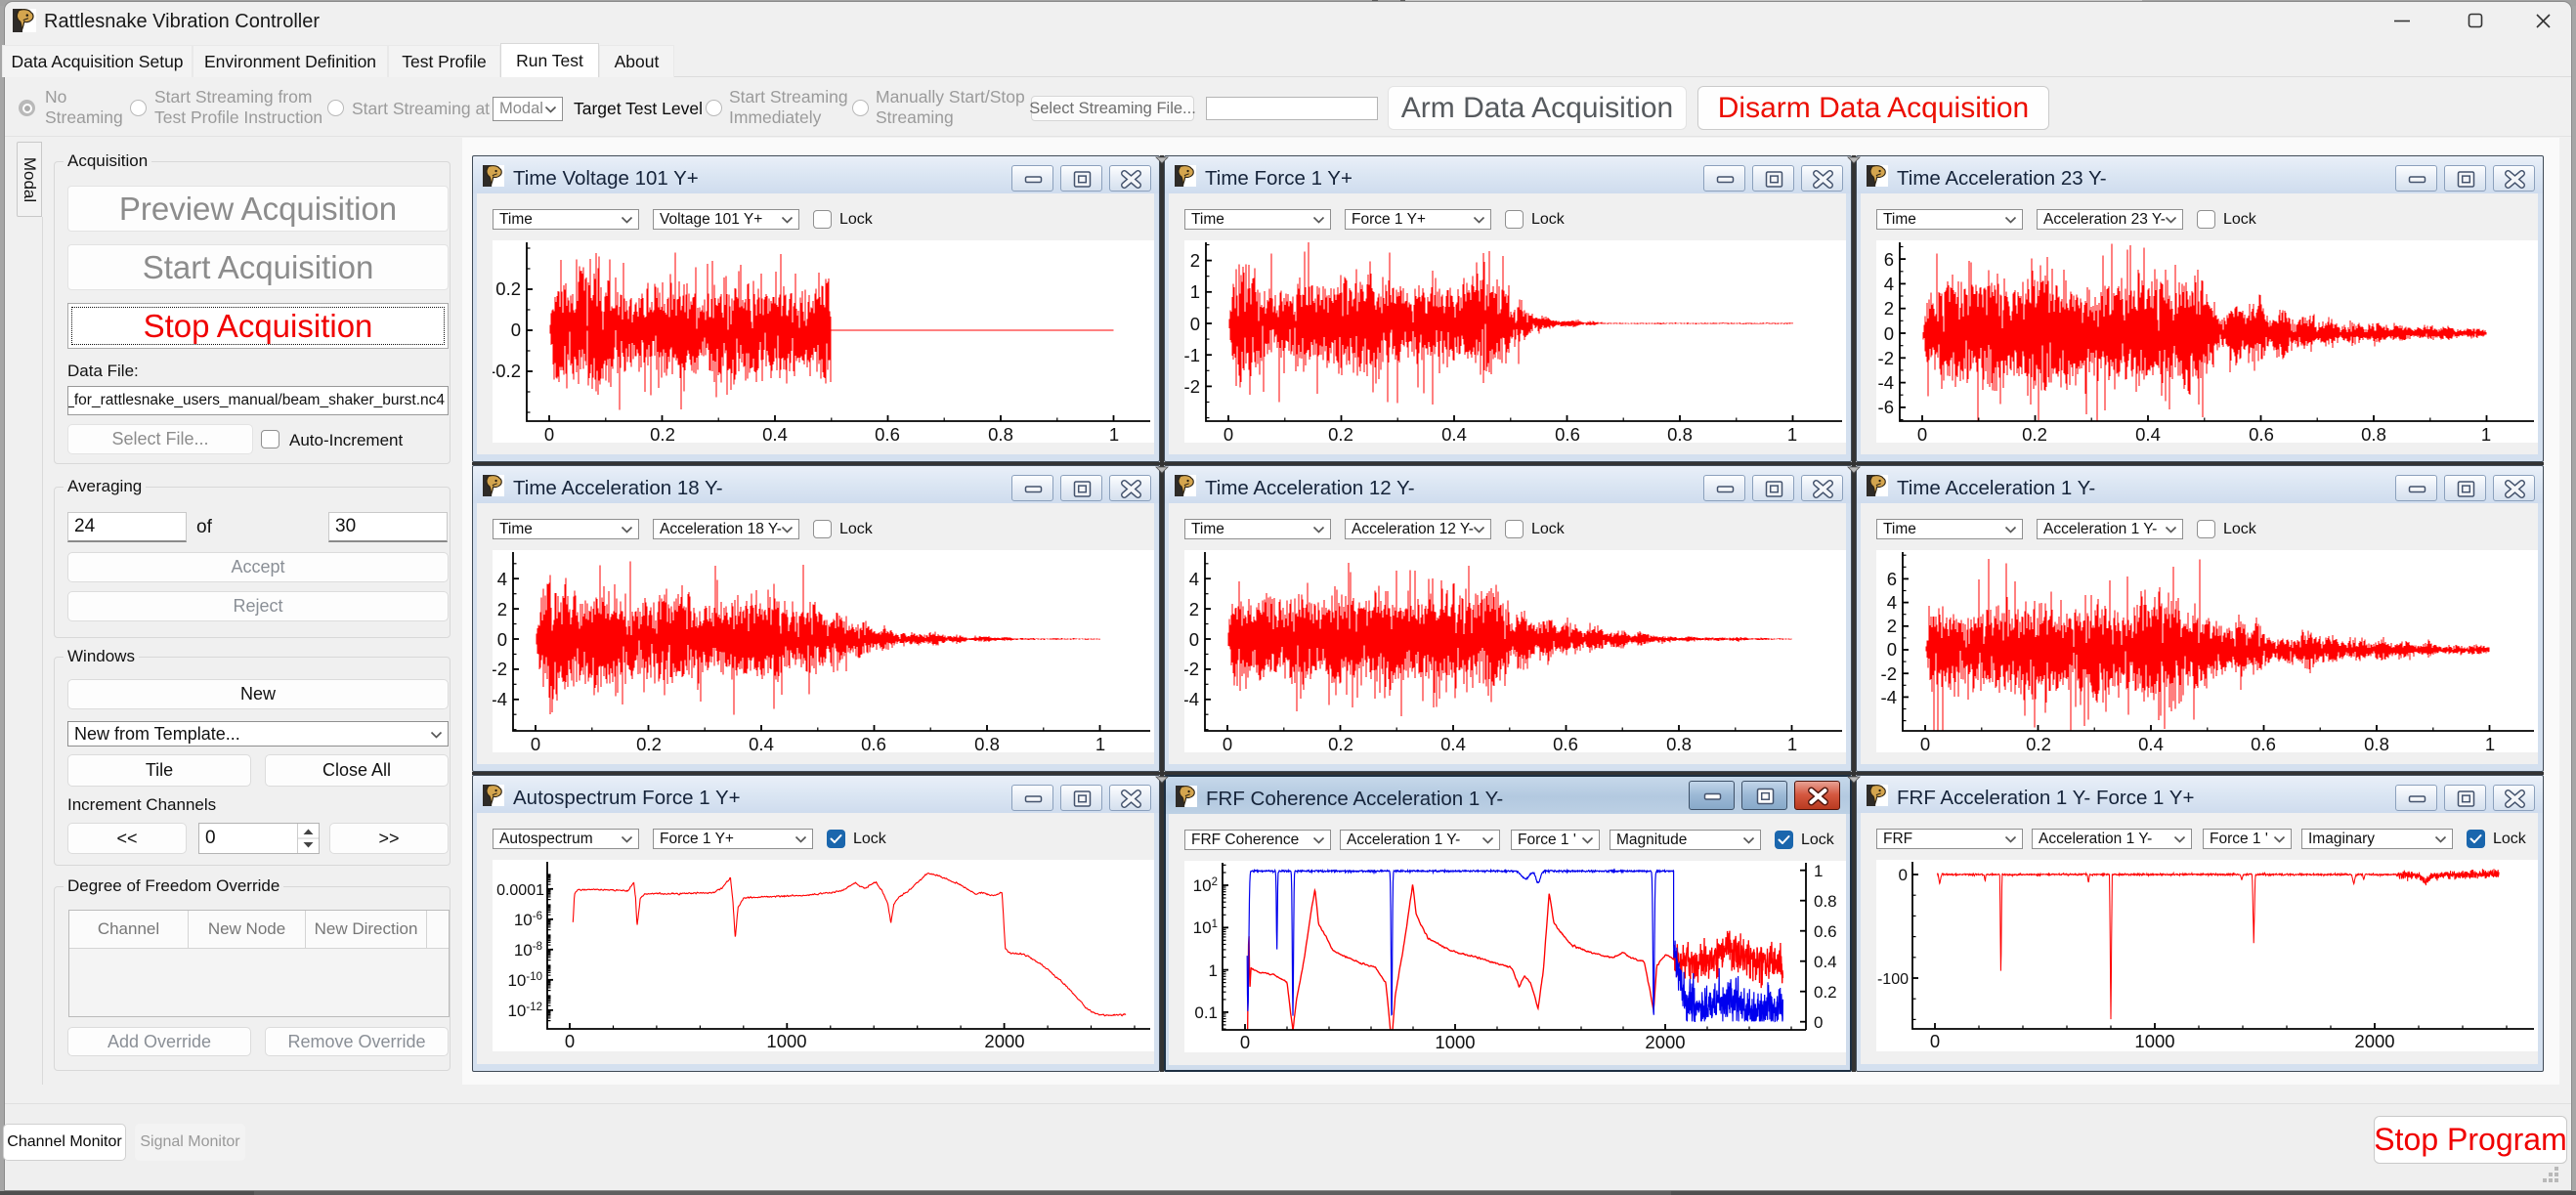 The image size is (2576, 1195). Describe the element at coordinates (1192, 355) in the screenshot. I see `svg-text: -1` at that location.